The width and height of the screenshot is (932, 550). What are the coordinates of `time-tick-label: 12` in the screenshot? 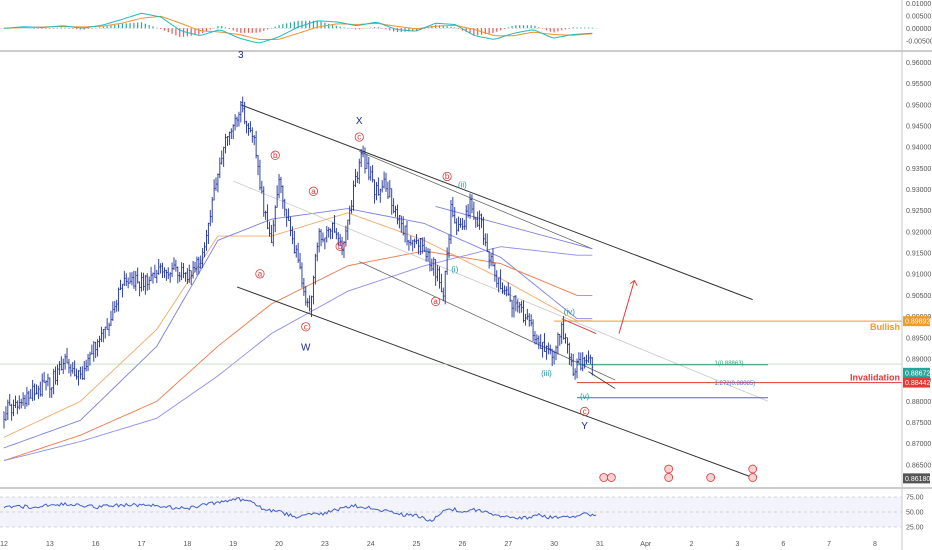 It's located at (4, 544).